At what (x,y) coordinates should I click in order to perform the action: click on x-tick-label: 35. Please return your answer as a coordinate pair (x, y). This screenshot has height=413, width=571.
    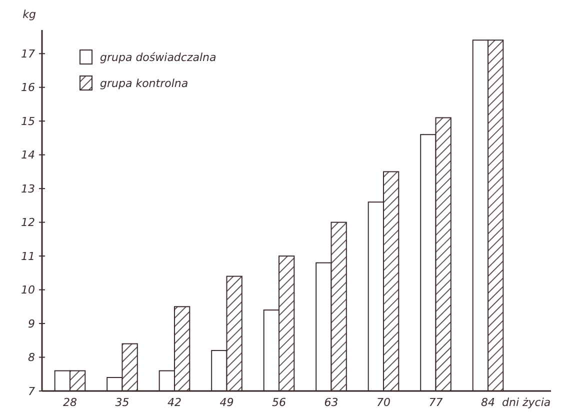
    Looking at the image, I should click on (122, 402).